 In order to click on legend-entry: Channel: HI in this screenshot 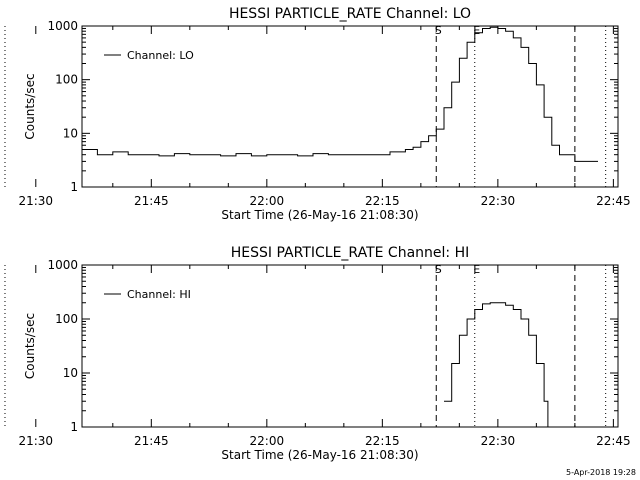, I will do `click(159, 294)`.